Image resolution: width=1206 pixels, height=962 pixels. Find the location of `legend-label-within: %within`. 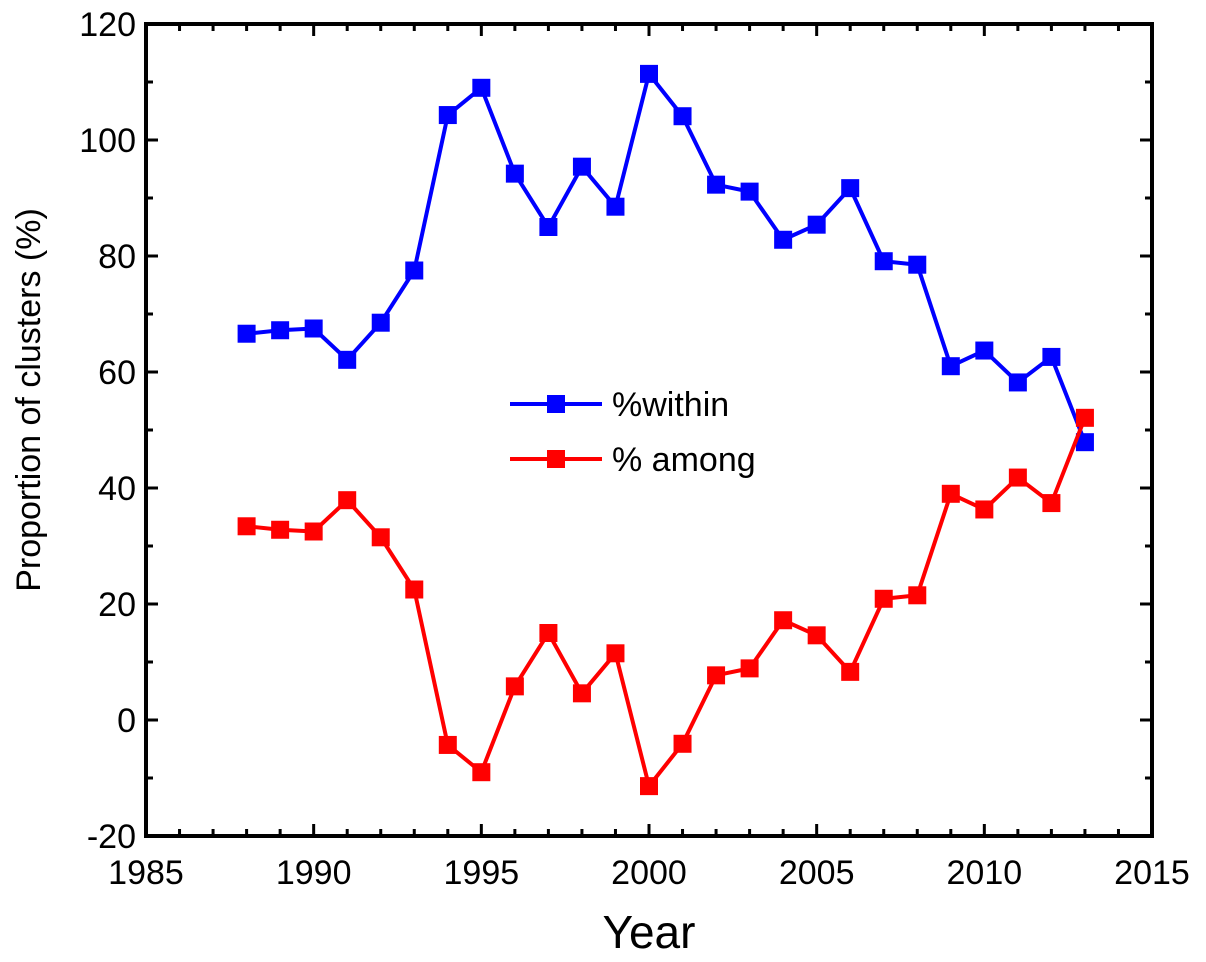

legend-label-within: %within is located at coordinates (670, 405).